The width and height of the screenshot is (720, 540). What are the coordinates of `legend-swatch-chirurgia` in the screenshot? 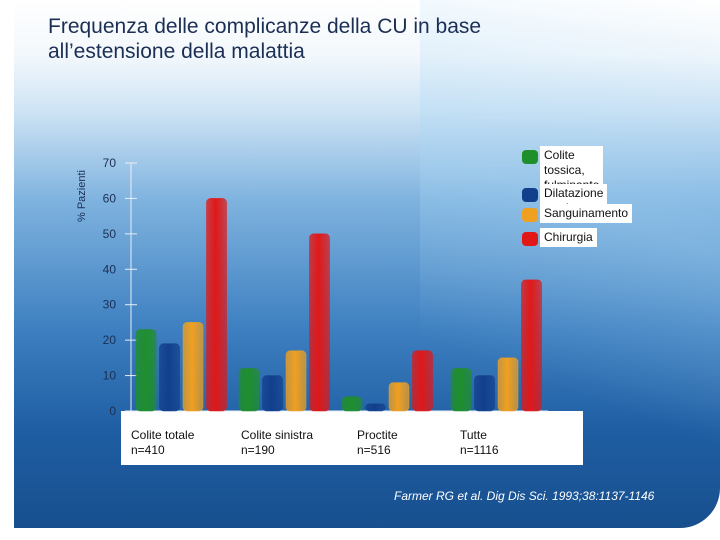 It's located at (530, 239).